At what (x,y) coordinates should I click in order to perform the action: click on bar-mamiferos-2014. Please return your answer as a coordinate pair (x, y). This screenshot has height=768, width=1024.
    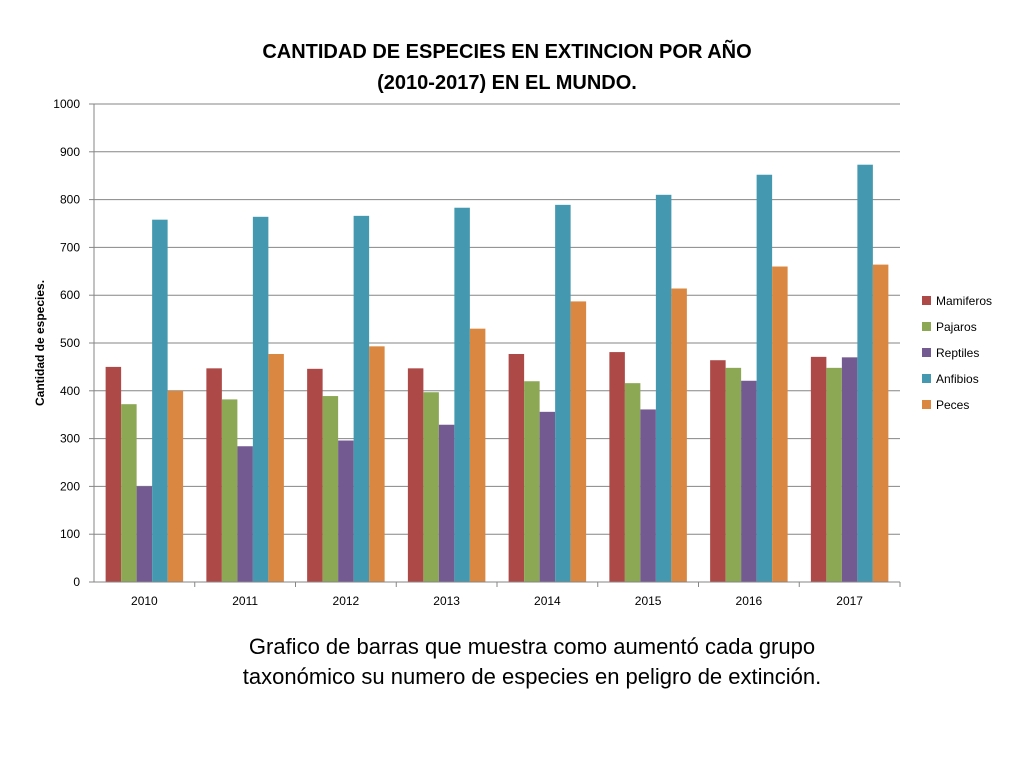
    Looking at the image, I should click on (516, 467).